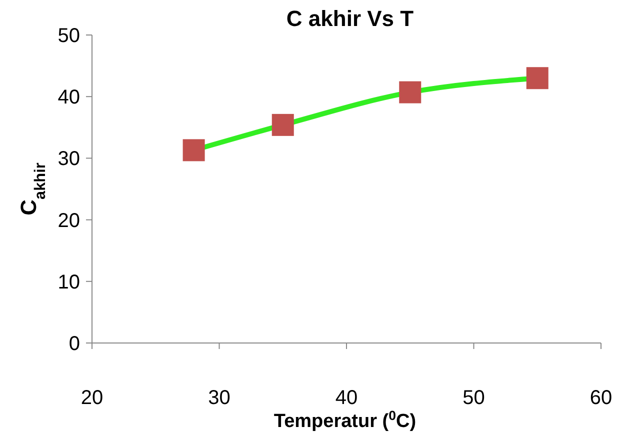 Image resolution: width=618 pixels, height=432 pixels. What do you see at coordinates (69, 36) in the screenshot?
I see `y-tick-label: 50` at bounding box center [69, 36].